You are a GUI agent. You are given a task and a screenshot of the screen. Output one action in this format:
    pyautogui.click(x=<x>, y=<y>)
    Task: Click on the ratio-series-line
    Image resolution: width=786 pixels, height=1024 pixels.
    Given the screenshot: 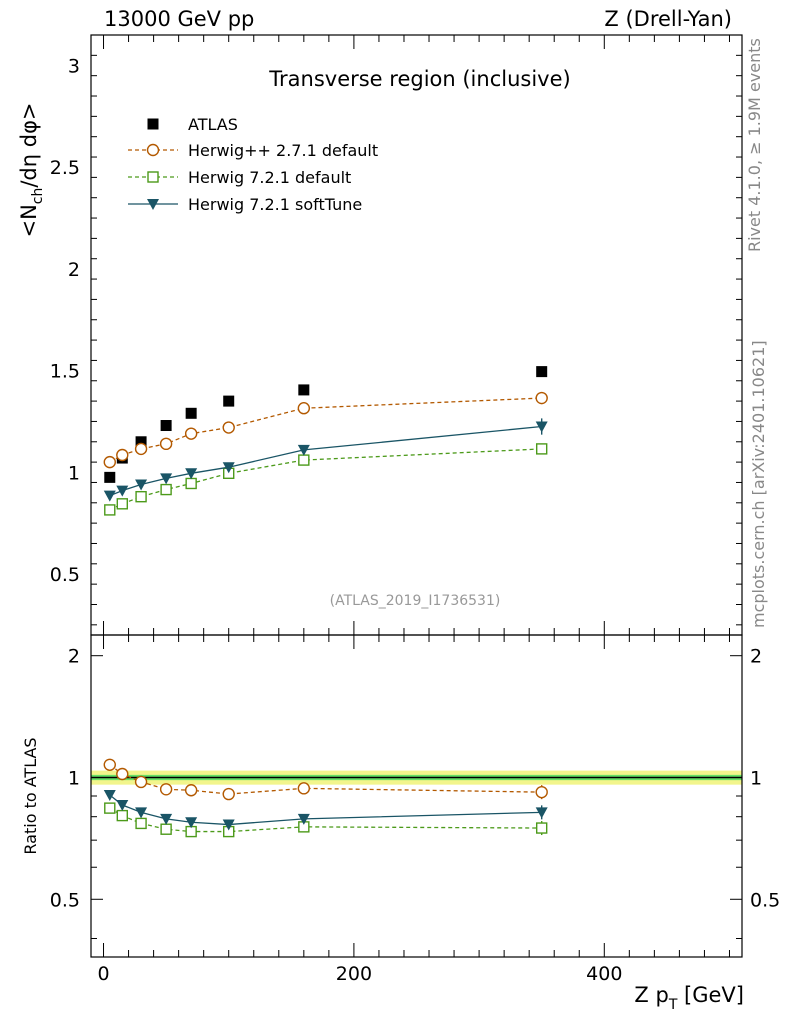 What is the action you would take?
    pyautogui.click(x=325, y=810)
    